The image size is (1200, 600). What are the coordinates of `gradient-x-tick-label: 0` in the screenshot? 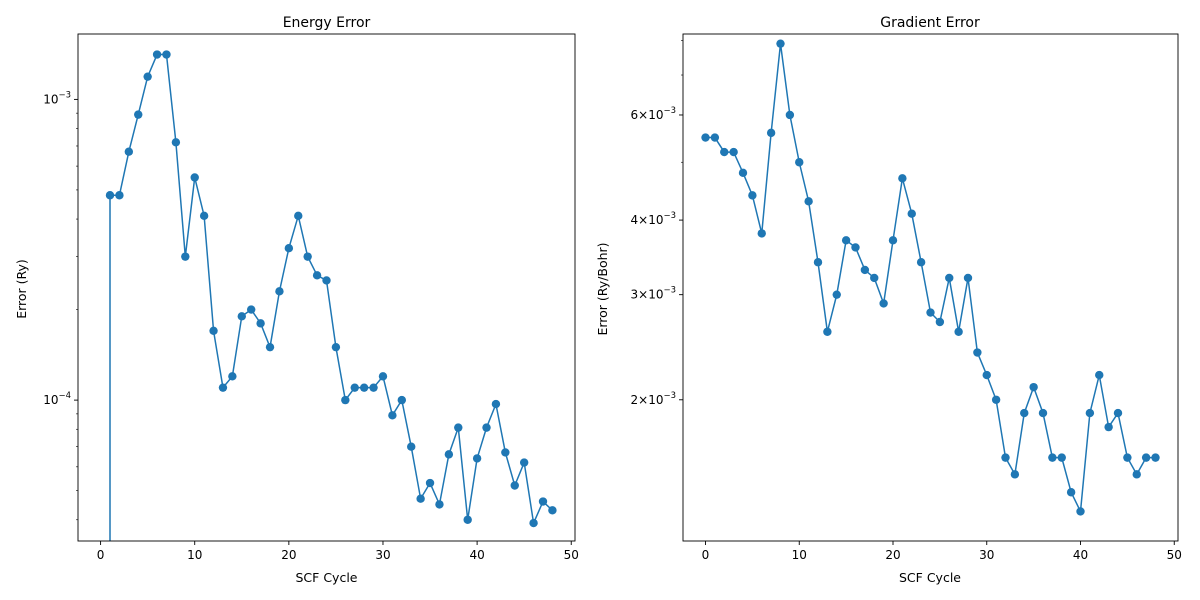 It's located at (706, 555).